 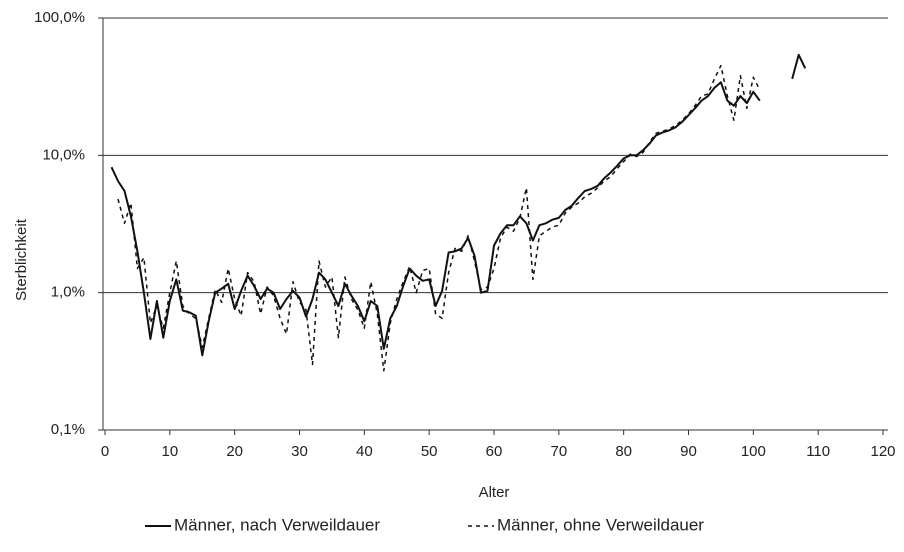 What do you see at coordinates (59, 17) in the screenshot?
I see `y-tick-label: 100,0%` at bounding box center [59, 17].